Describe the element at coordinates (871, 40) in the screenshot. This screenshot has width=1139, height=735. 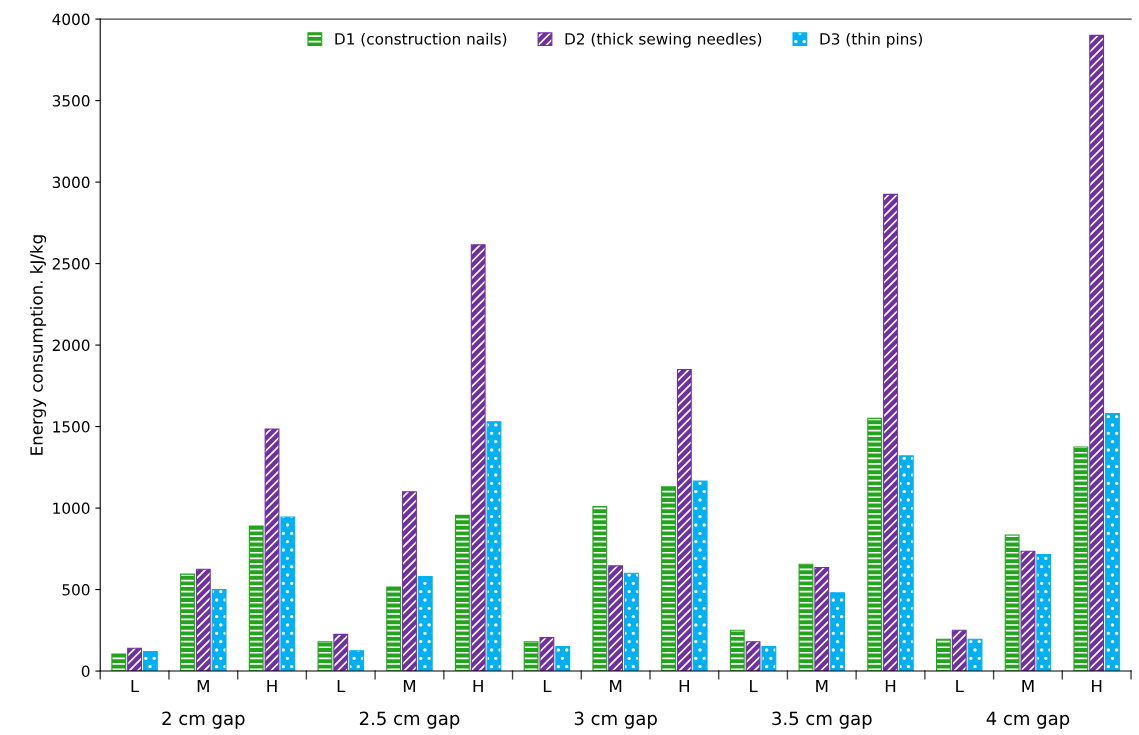
I see `legend-label: D3 (thin pins)` at that location.